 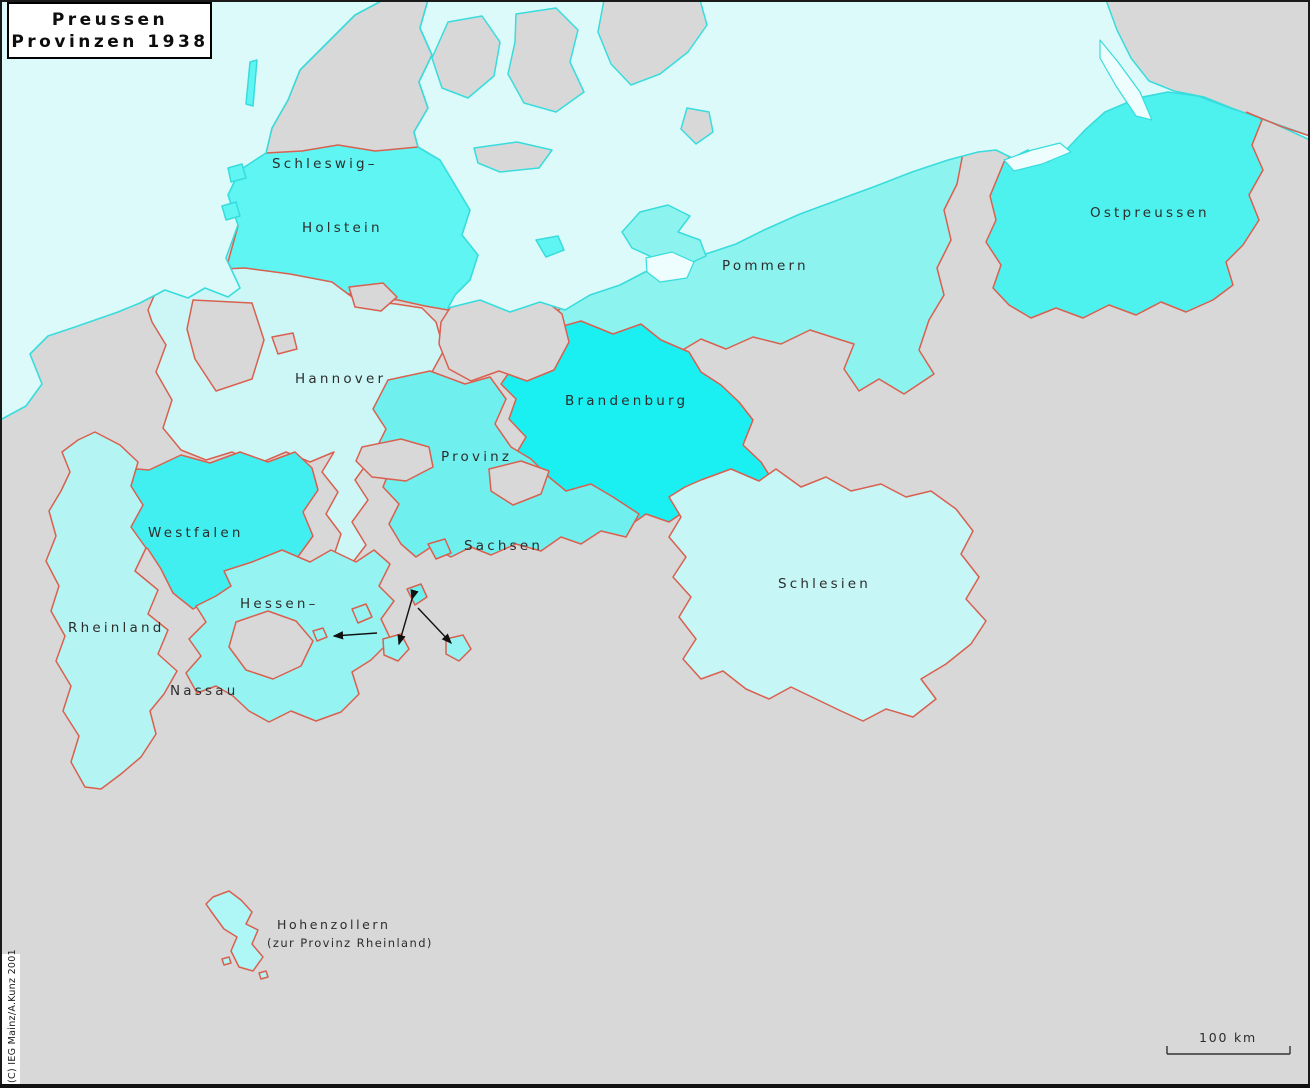 I want to click on label-hohenzollern-note: (zur Provinz Rheinland), so click(x=350, y=943).